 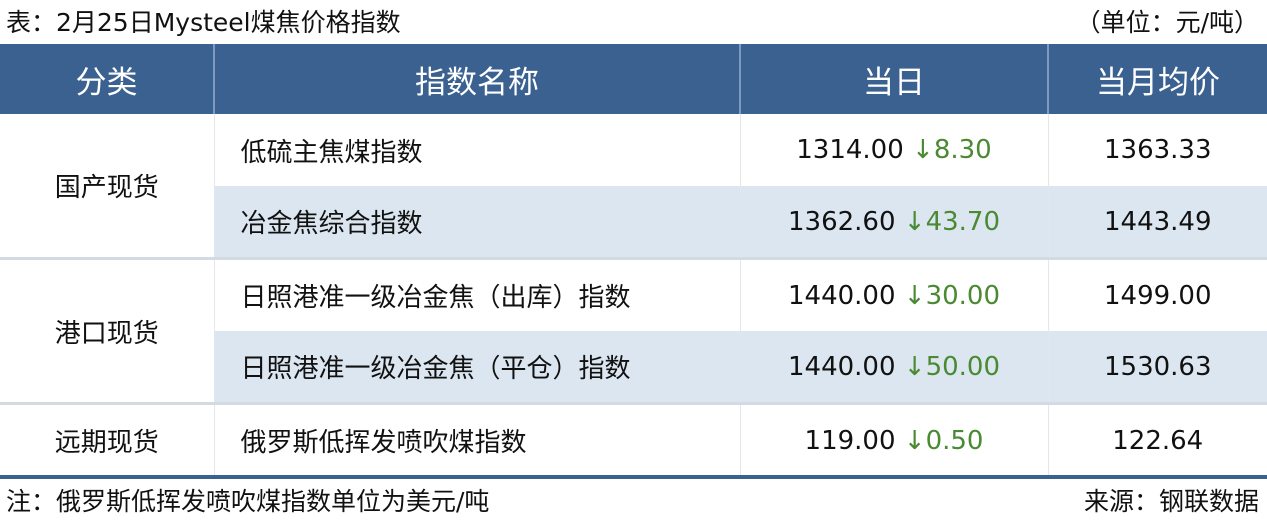 I want to click on table-title: 表：2月25日Mysteel煤焦价格指数, so click(x=203, y=22).